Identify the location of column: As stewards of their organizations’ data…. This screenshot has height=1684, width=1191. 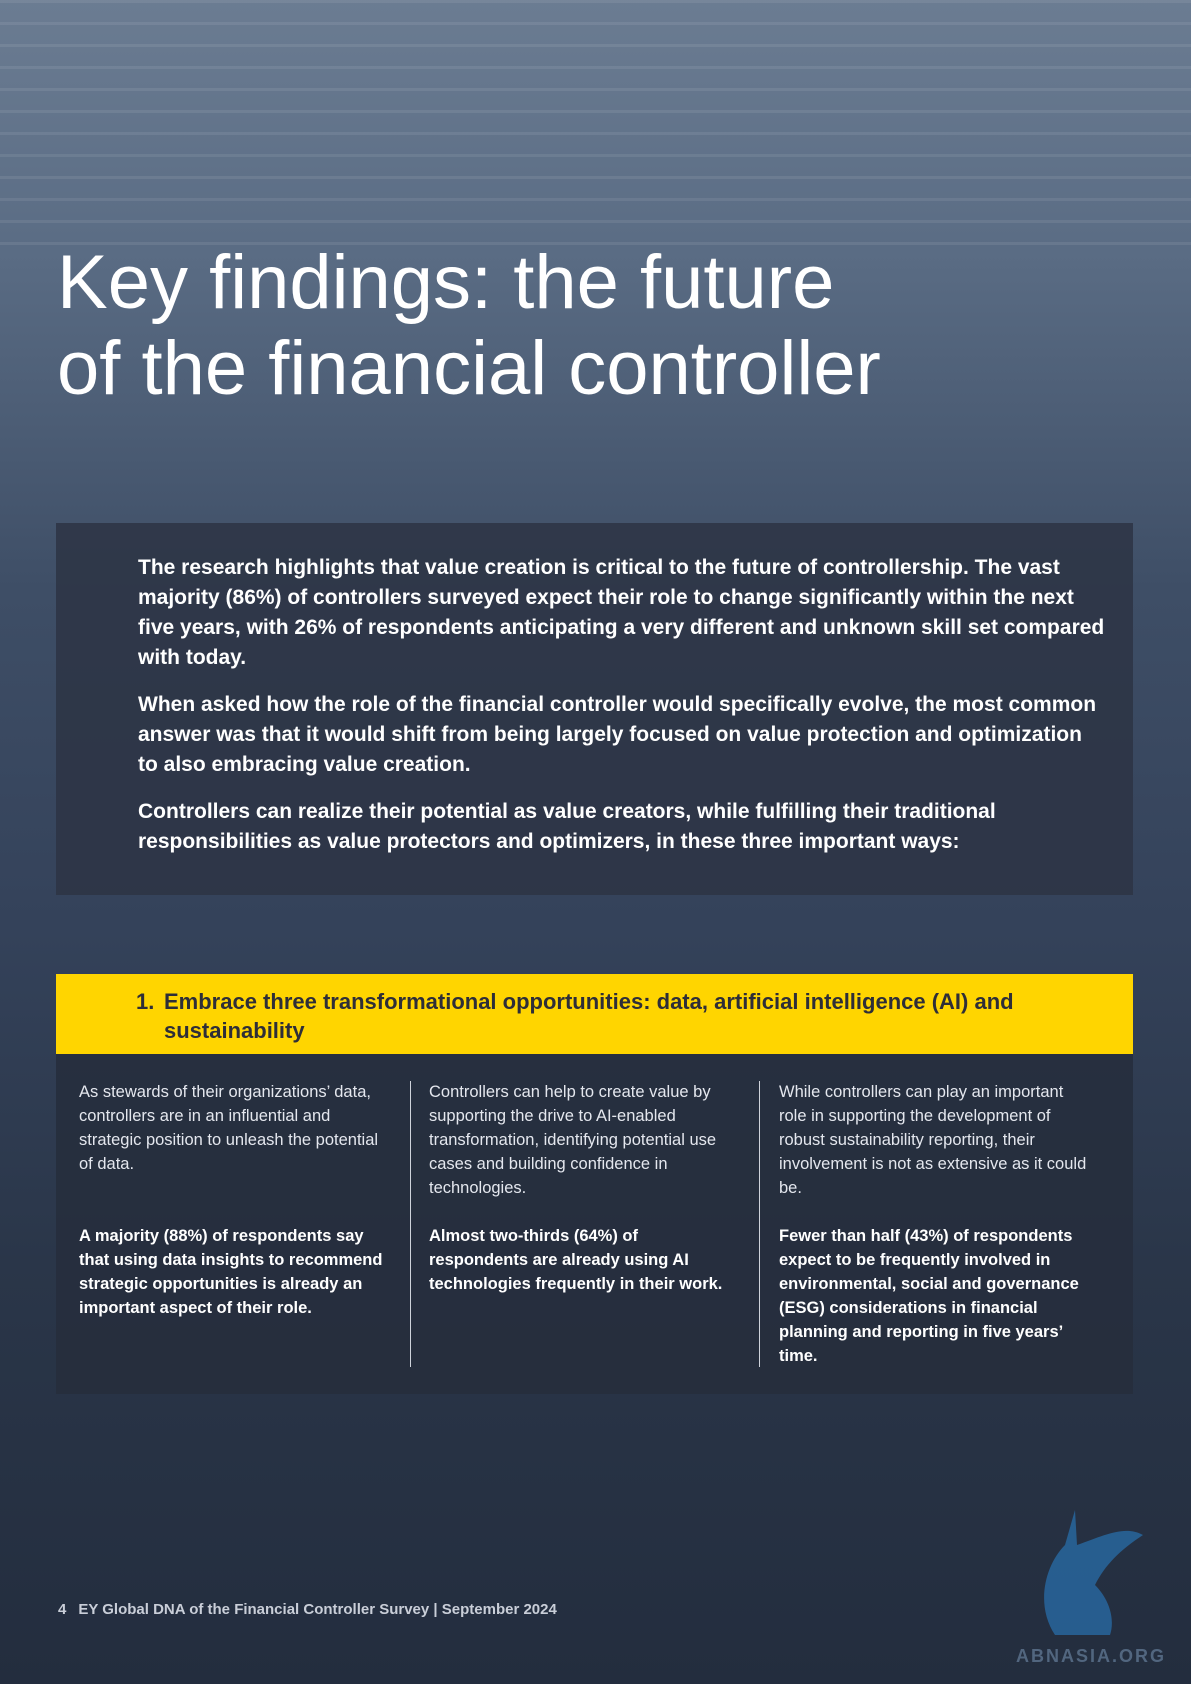
(235, 1200).